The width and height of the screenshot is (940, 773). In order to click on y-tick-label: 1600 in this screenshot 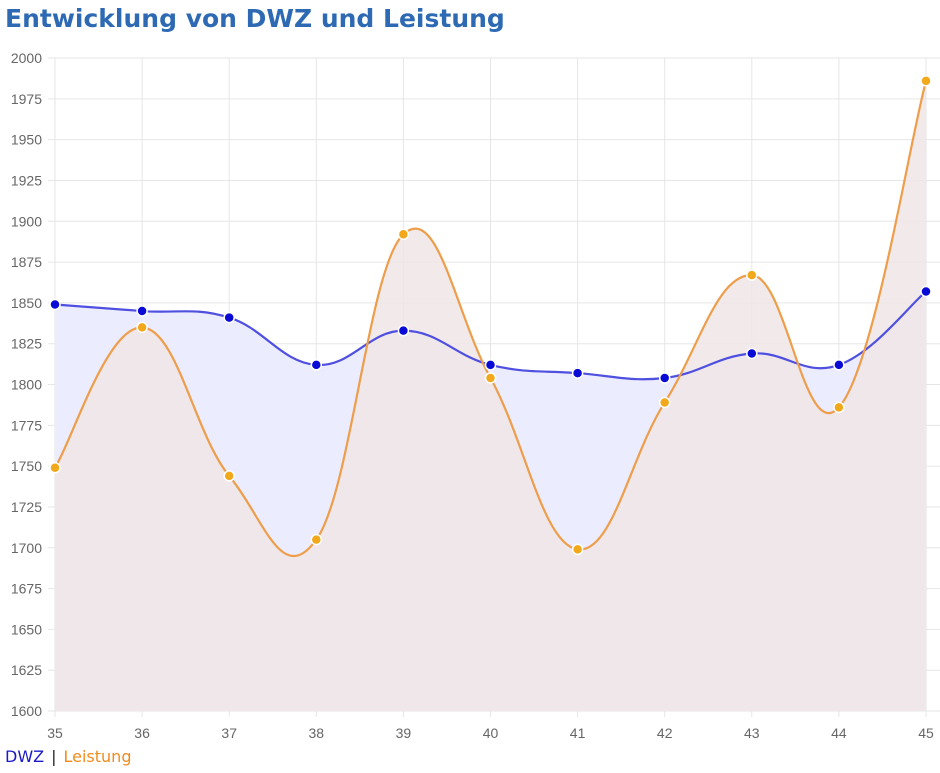, I will do `click(26, 711)`.